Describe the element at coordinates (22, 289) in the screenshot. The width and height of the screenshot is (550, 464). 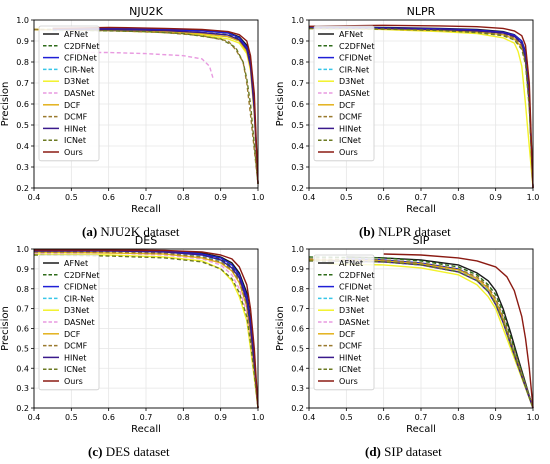
I see `y-tick-label: 0.8` at that location.